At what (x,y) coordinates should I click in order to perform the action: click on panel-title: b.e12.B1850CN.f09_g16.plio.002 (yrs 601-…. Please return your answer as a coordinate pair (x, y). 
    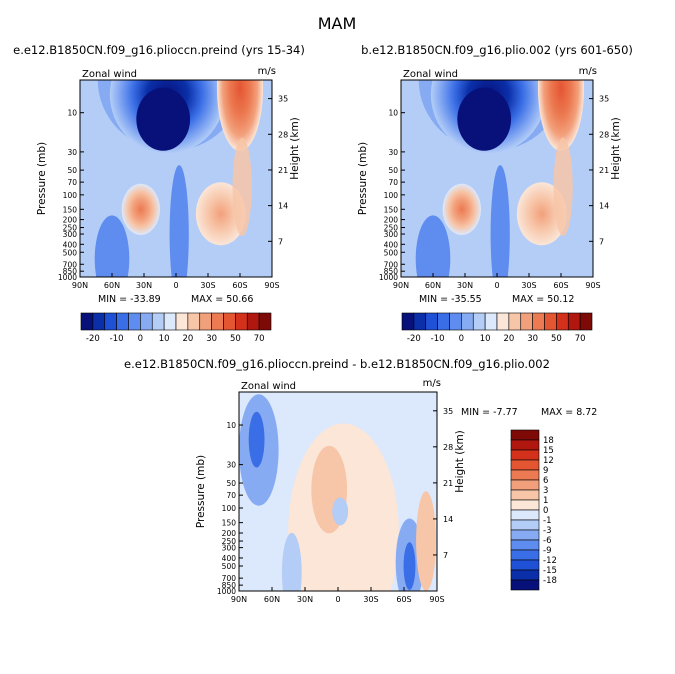
    Looking at the image, I should click on (497, 50).